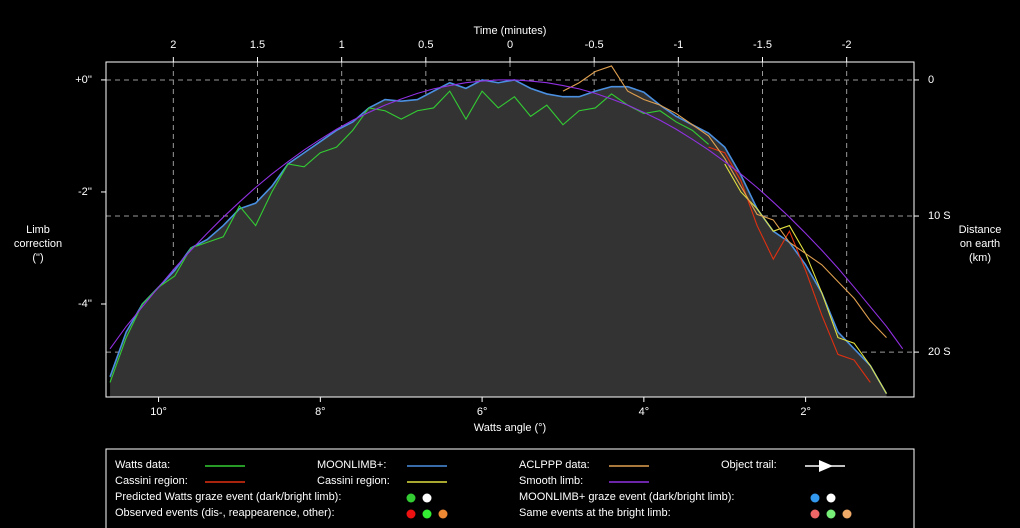 The height and width of the screenshot is (528, 1020). I want to click on series-line, so click(789, 264).